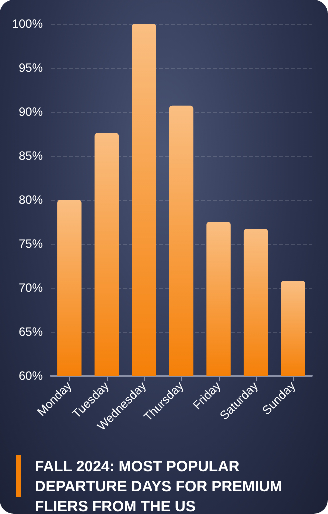  Describe the element at coordinates (31, 376) in the screenshot. I see `y-tick-label: 60%` at that location.